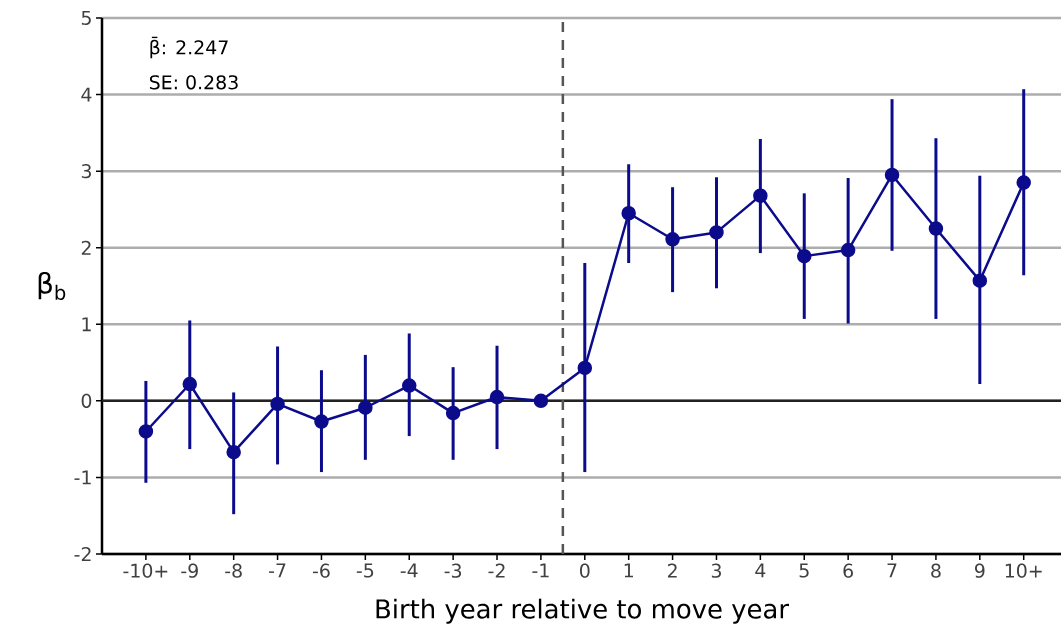 The height and width of the screenshot is (640, 1061). Describe the element at coordinates (233, 570) in the screenshot. I see `x-tick-label: -8` at that location.